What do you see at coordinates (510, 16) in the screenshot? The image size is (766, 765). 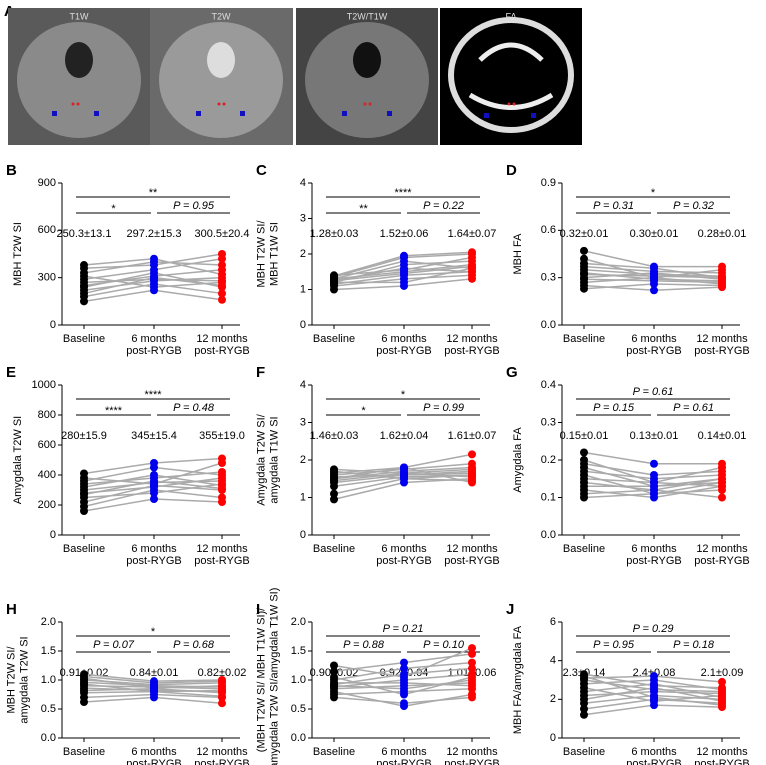 I see `image-label: FA` at bounding box center [510, 16].